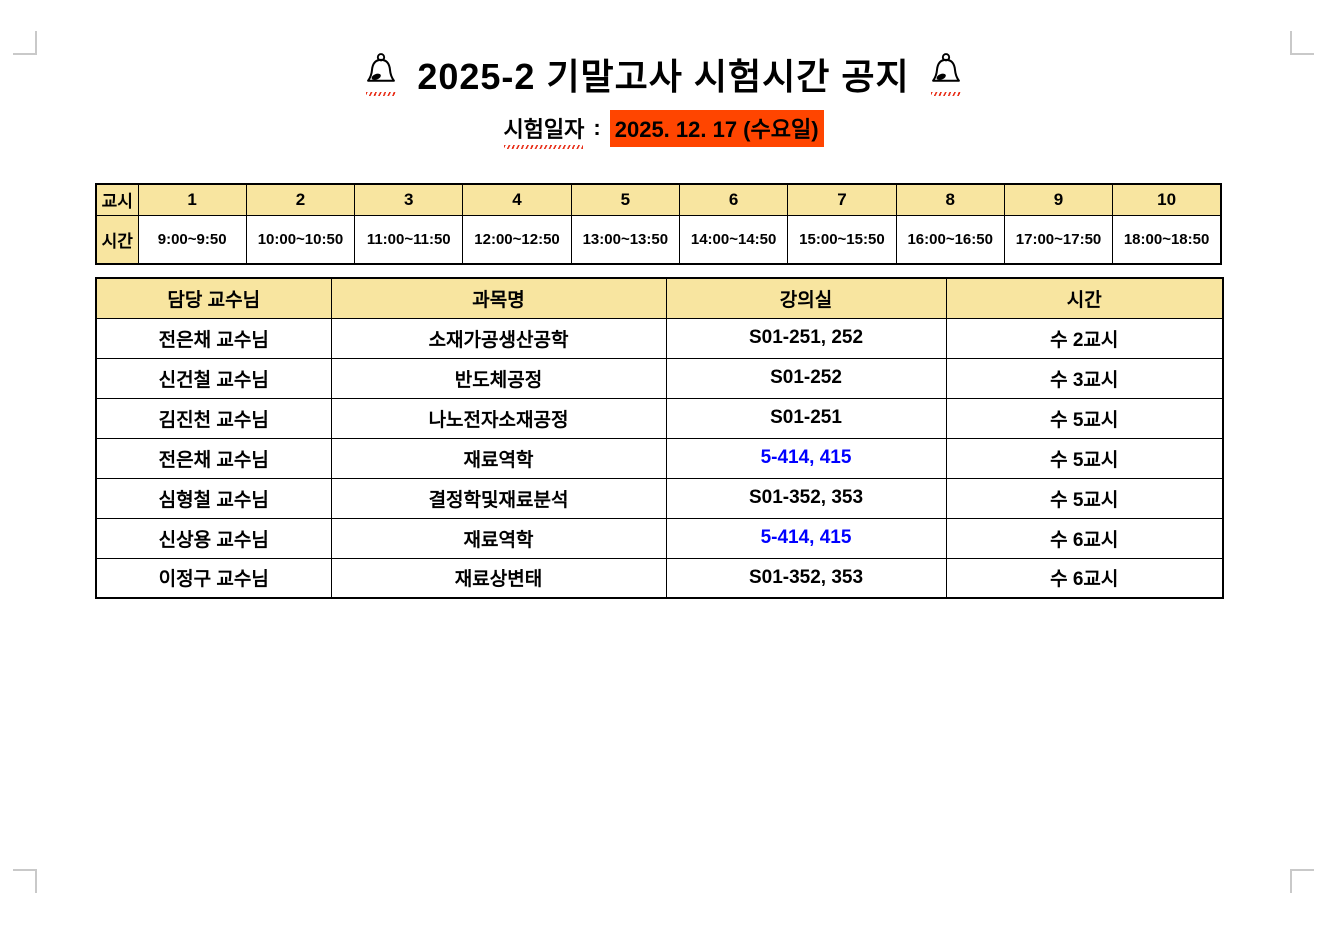  Describe the element at coordinates (192, 239) in the screenshot. I see `period-time-cell: 9:00~9:50` at that location.